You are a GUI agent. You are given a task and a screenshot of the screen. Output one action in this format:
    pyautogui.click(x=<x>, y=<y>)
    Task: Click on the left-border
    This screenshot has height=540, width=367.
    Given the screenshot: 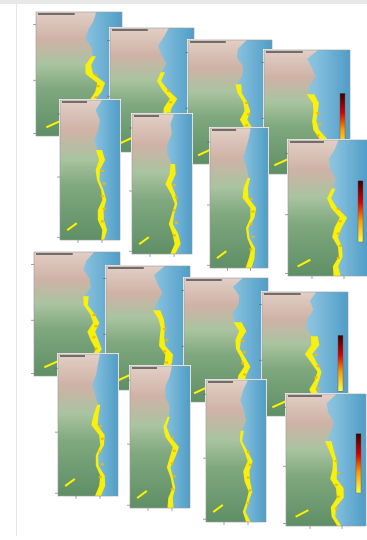 What is the action you would take?
    pyautogui.click(x=16, y=270)
    